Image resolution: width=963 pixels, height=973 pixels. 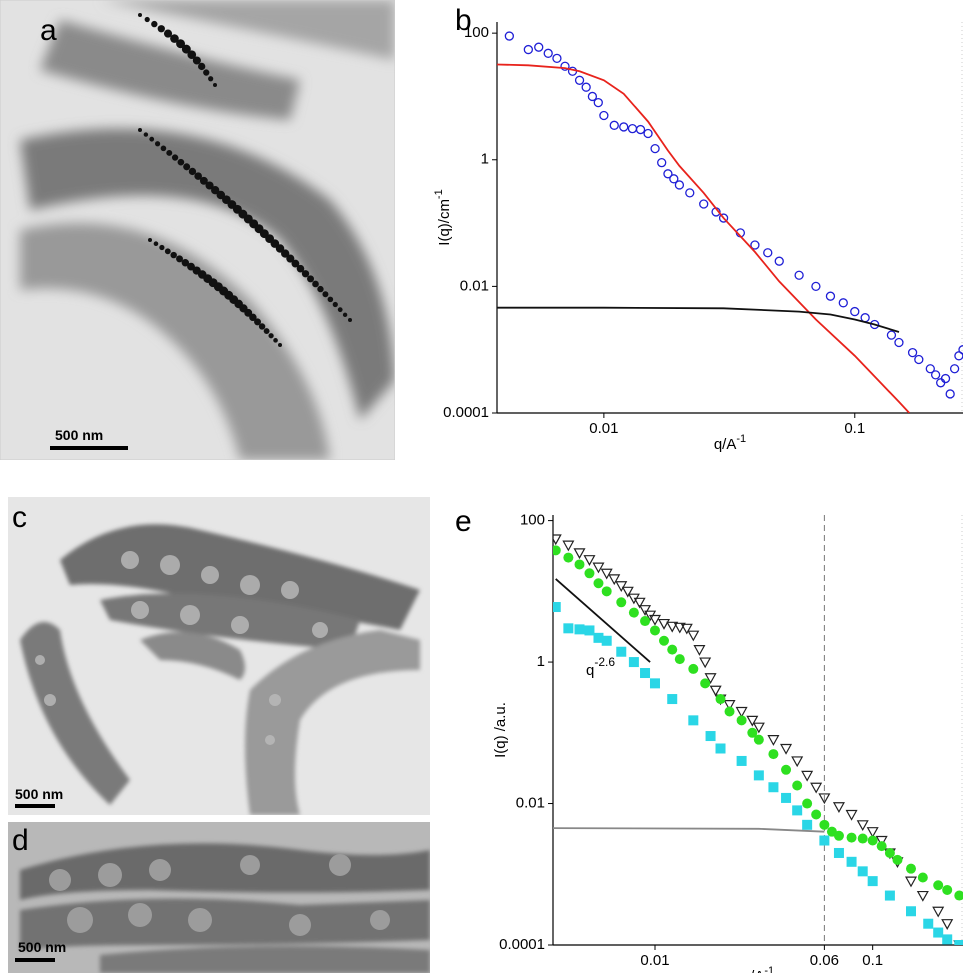 I want to click on x-tick-label: 0.06, so click(x=824, y=960).